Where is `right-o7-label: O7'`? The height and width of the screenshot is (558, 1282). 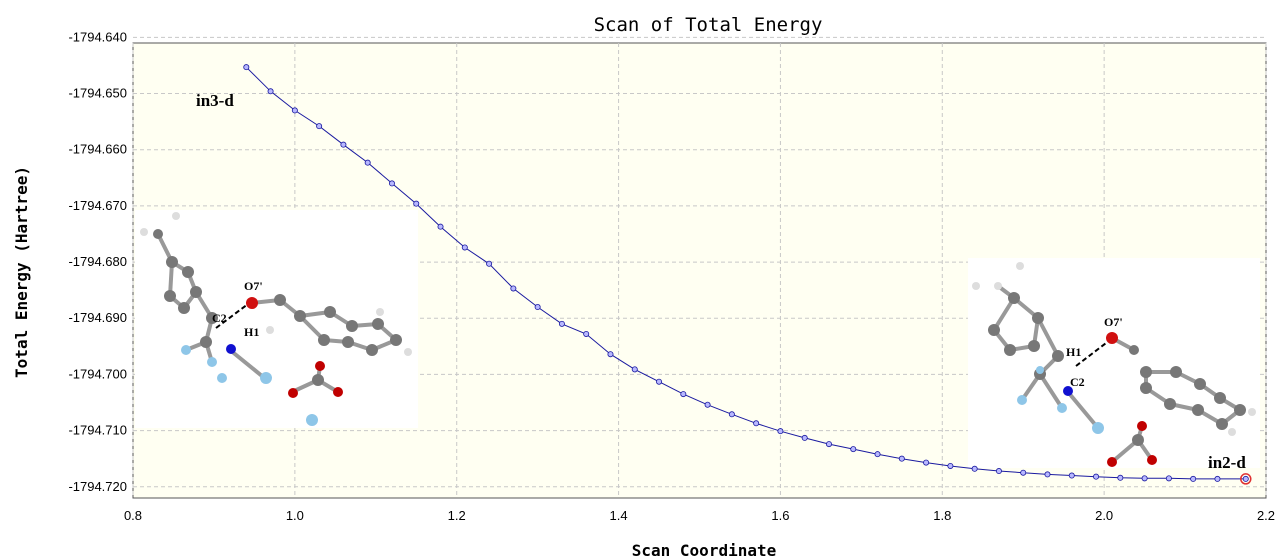 right-o7-label: O7' is located at coordinates (1113, 322).